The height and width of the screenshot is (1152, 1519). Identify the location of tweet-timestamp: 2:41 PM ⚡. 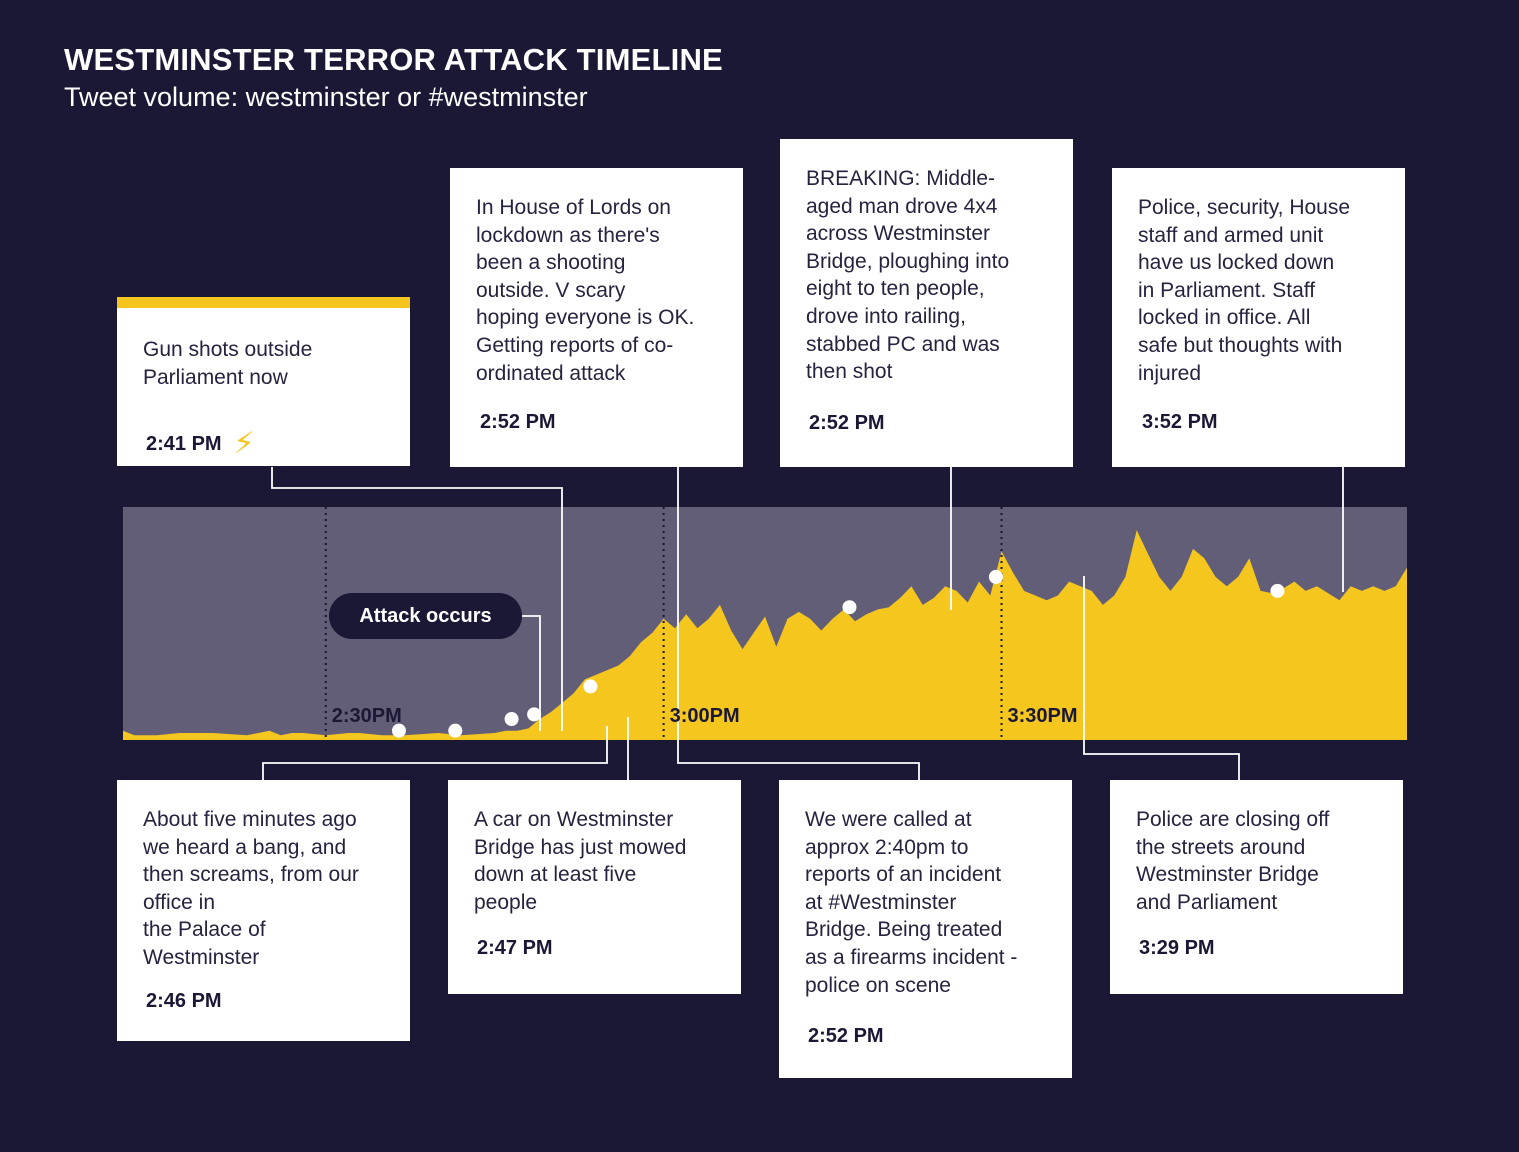
(200, 441).